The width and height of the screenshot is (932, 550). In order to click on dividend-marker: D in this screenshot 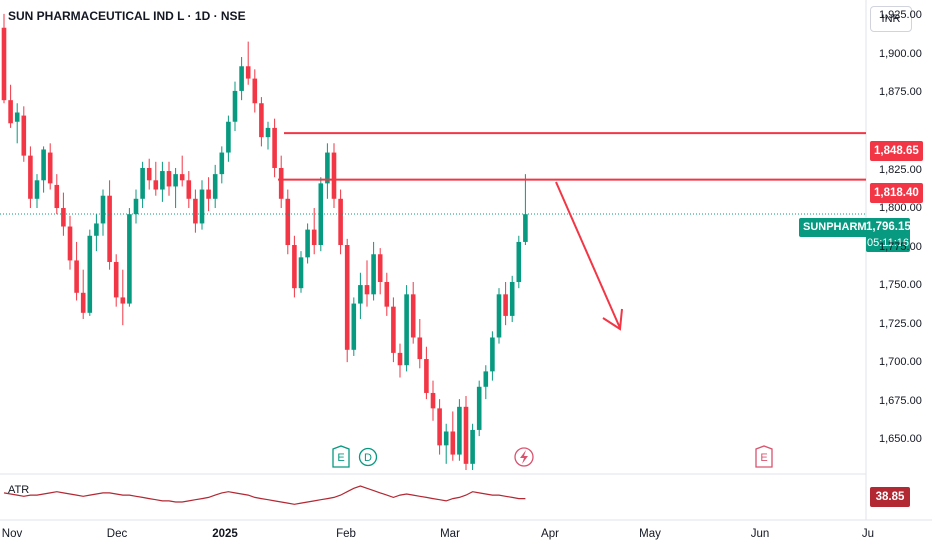, I will do `click(368, 457)`.